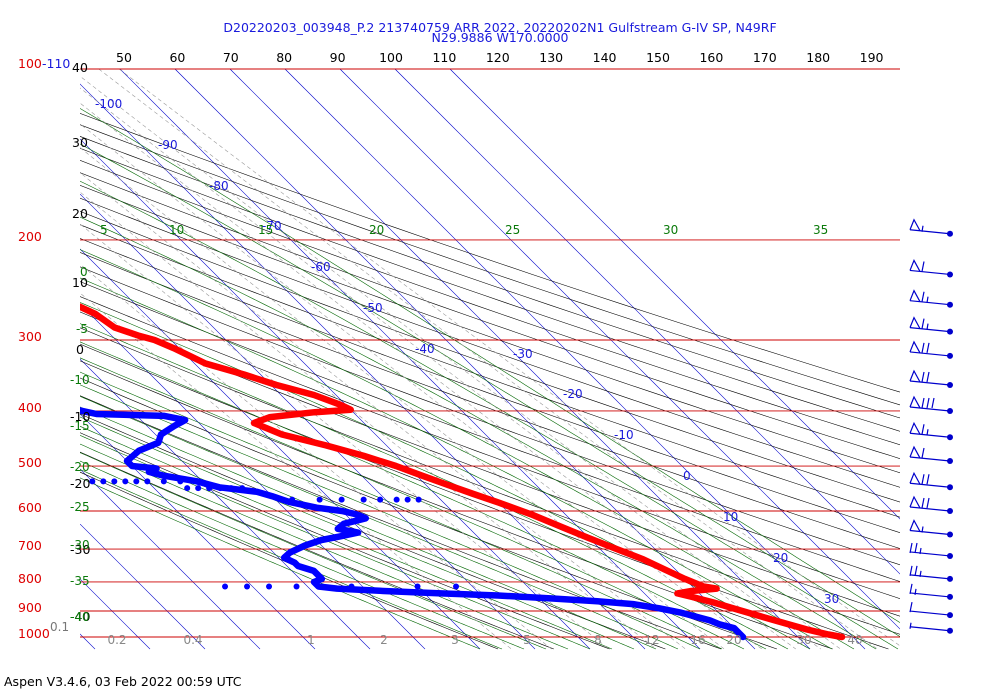  What do you see at coordinates (854, 640) in the screenshot?
I see `mixing-ratio-label: 40` at bounding box center [854, 640].